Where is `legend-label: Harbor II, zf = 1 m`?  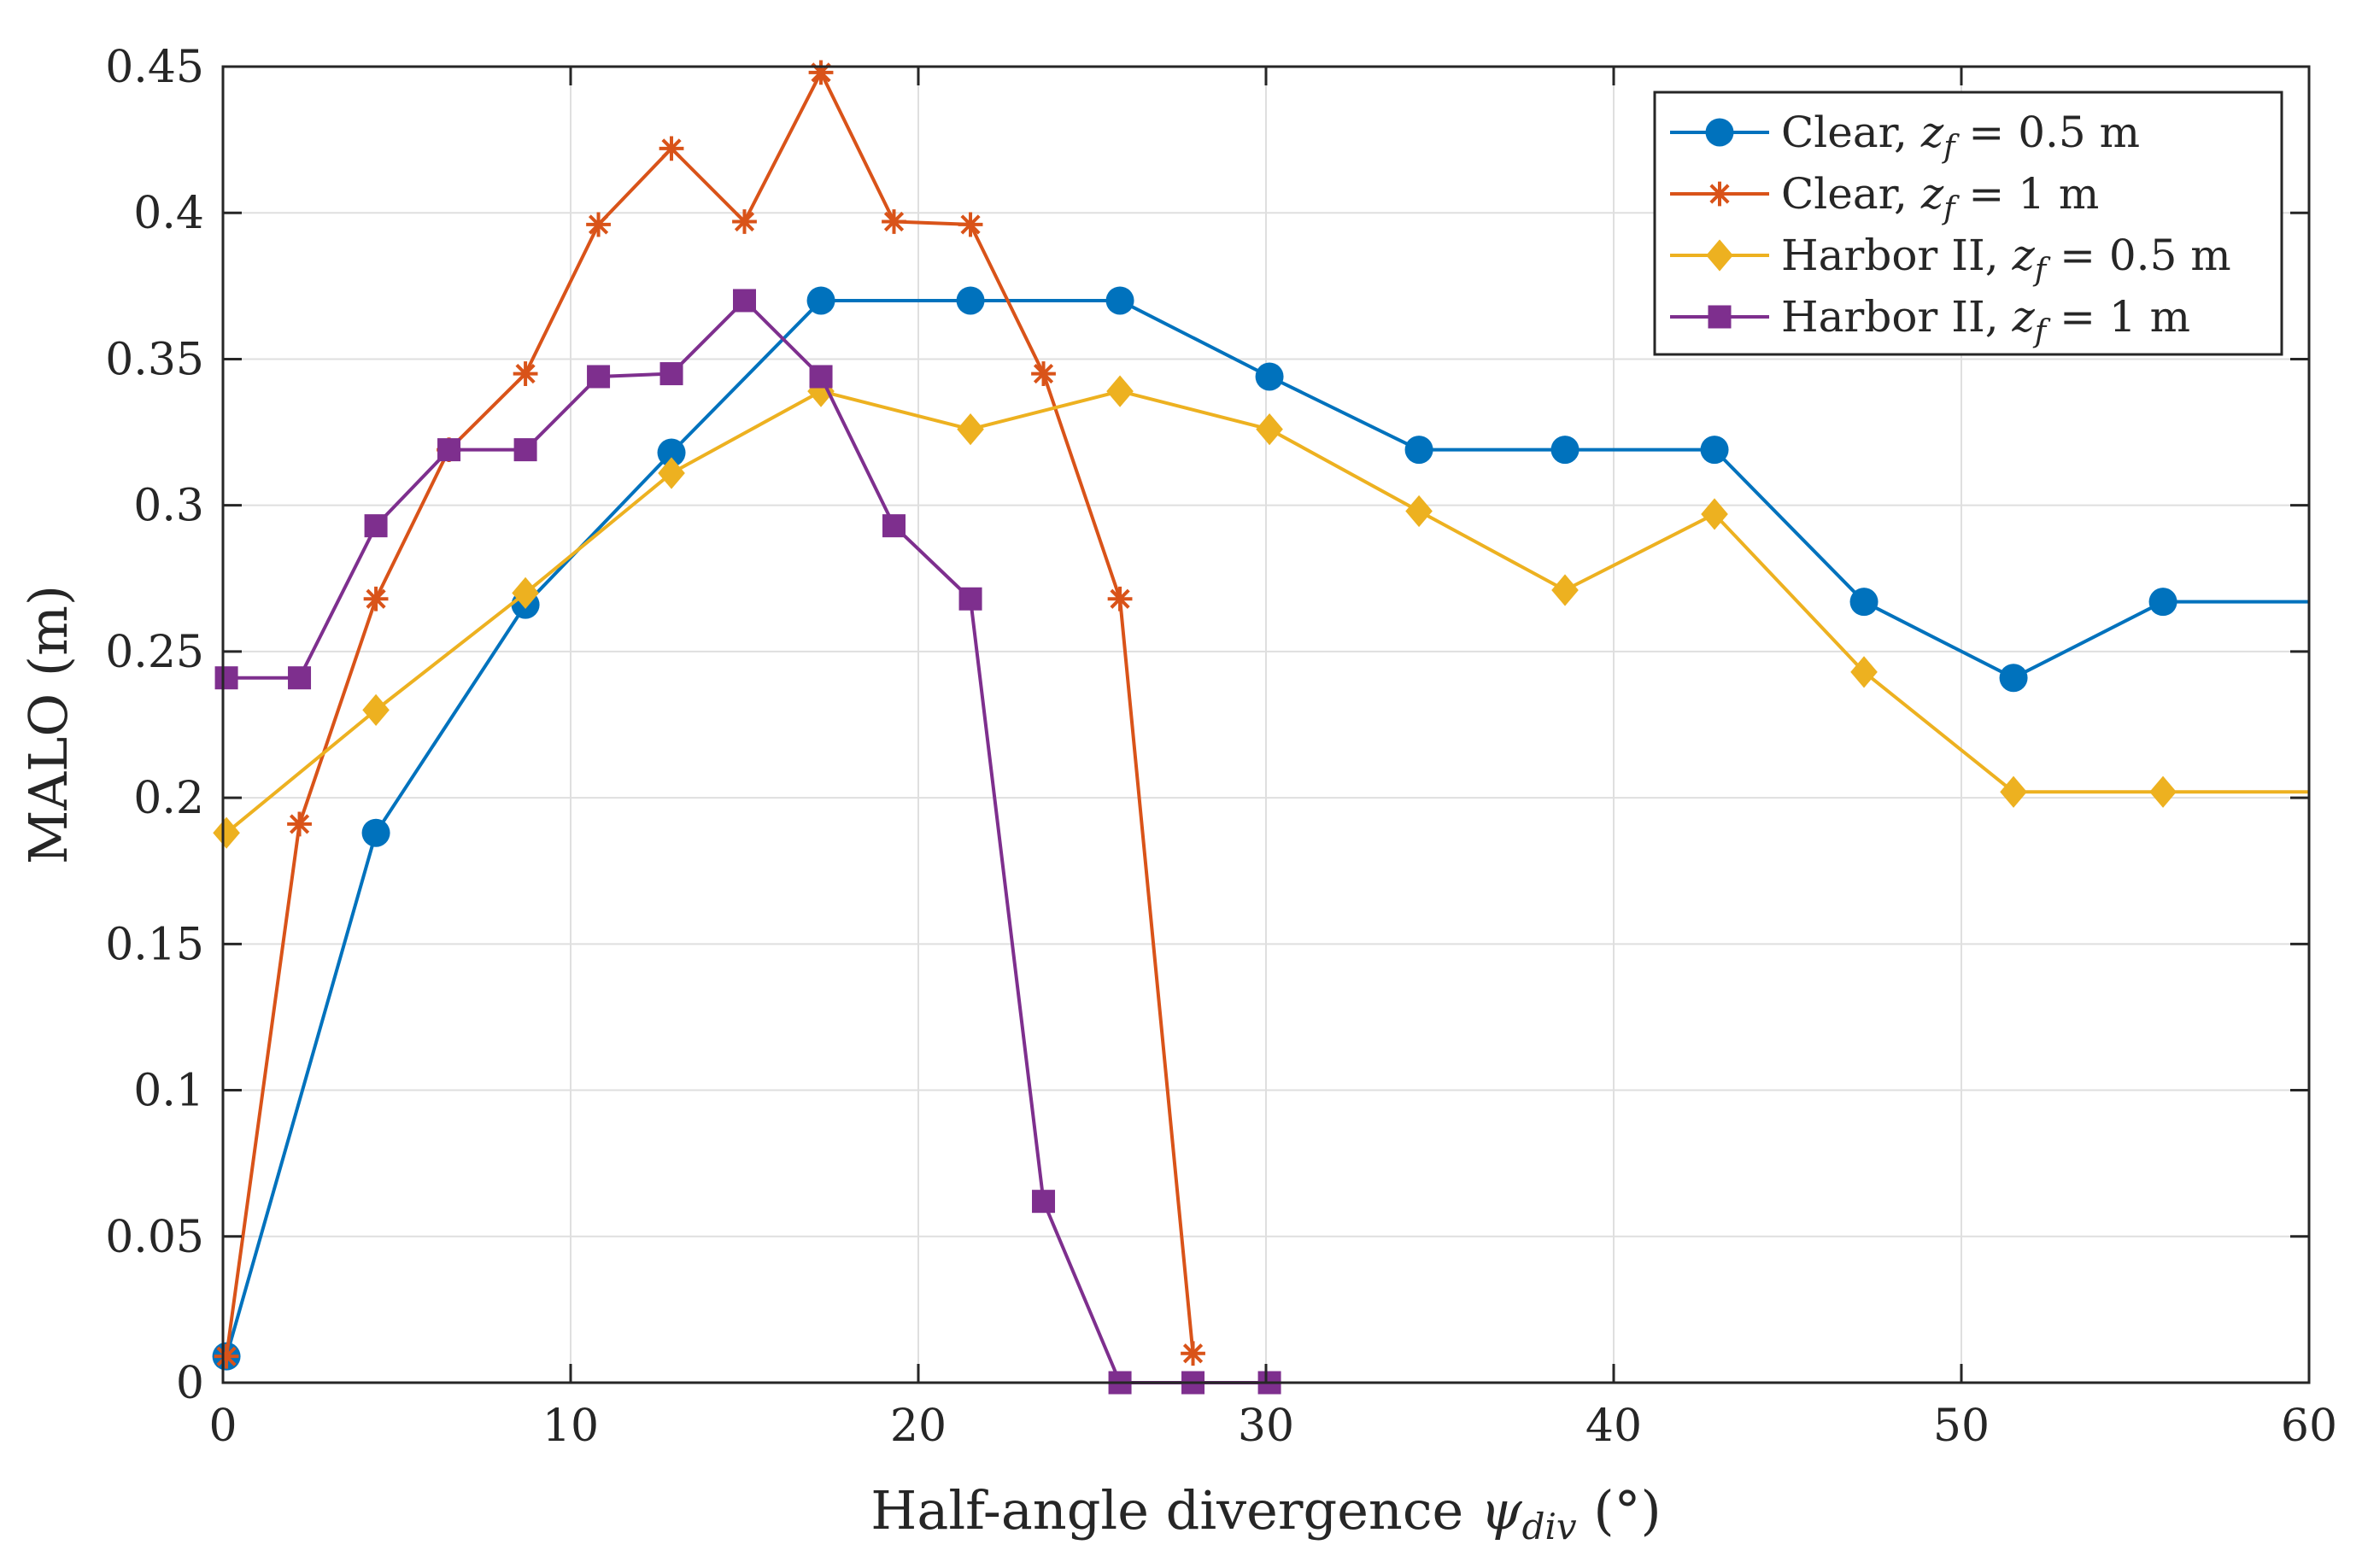 legend-label: Harbor II, zf = 1 m is located at coordinates (1985, 320).